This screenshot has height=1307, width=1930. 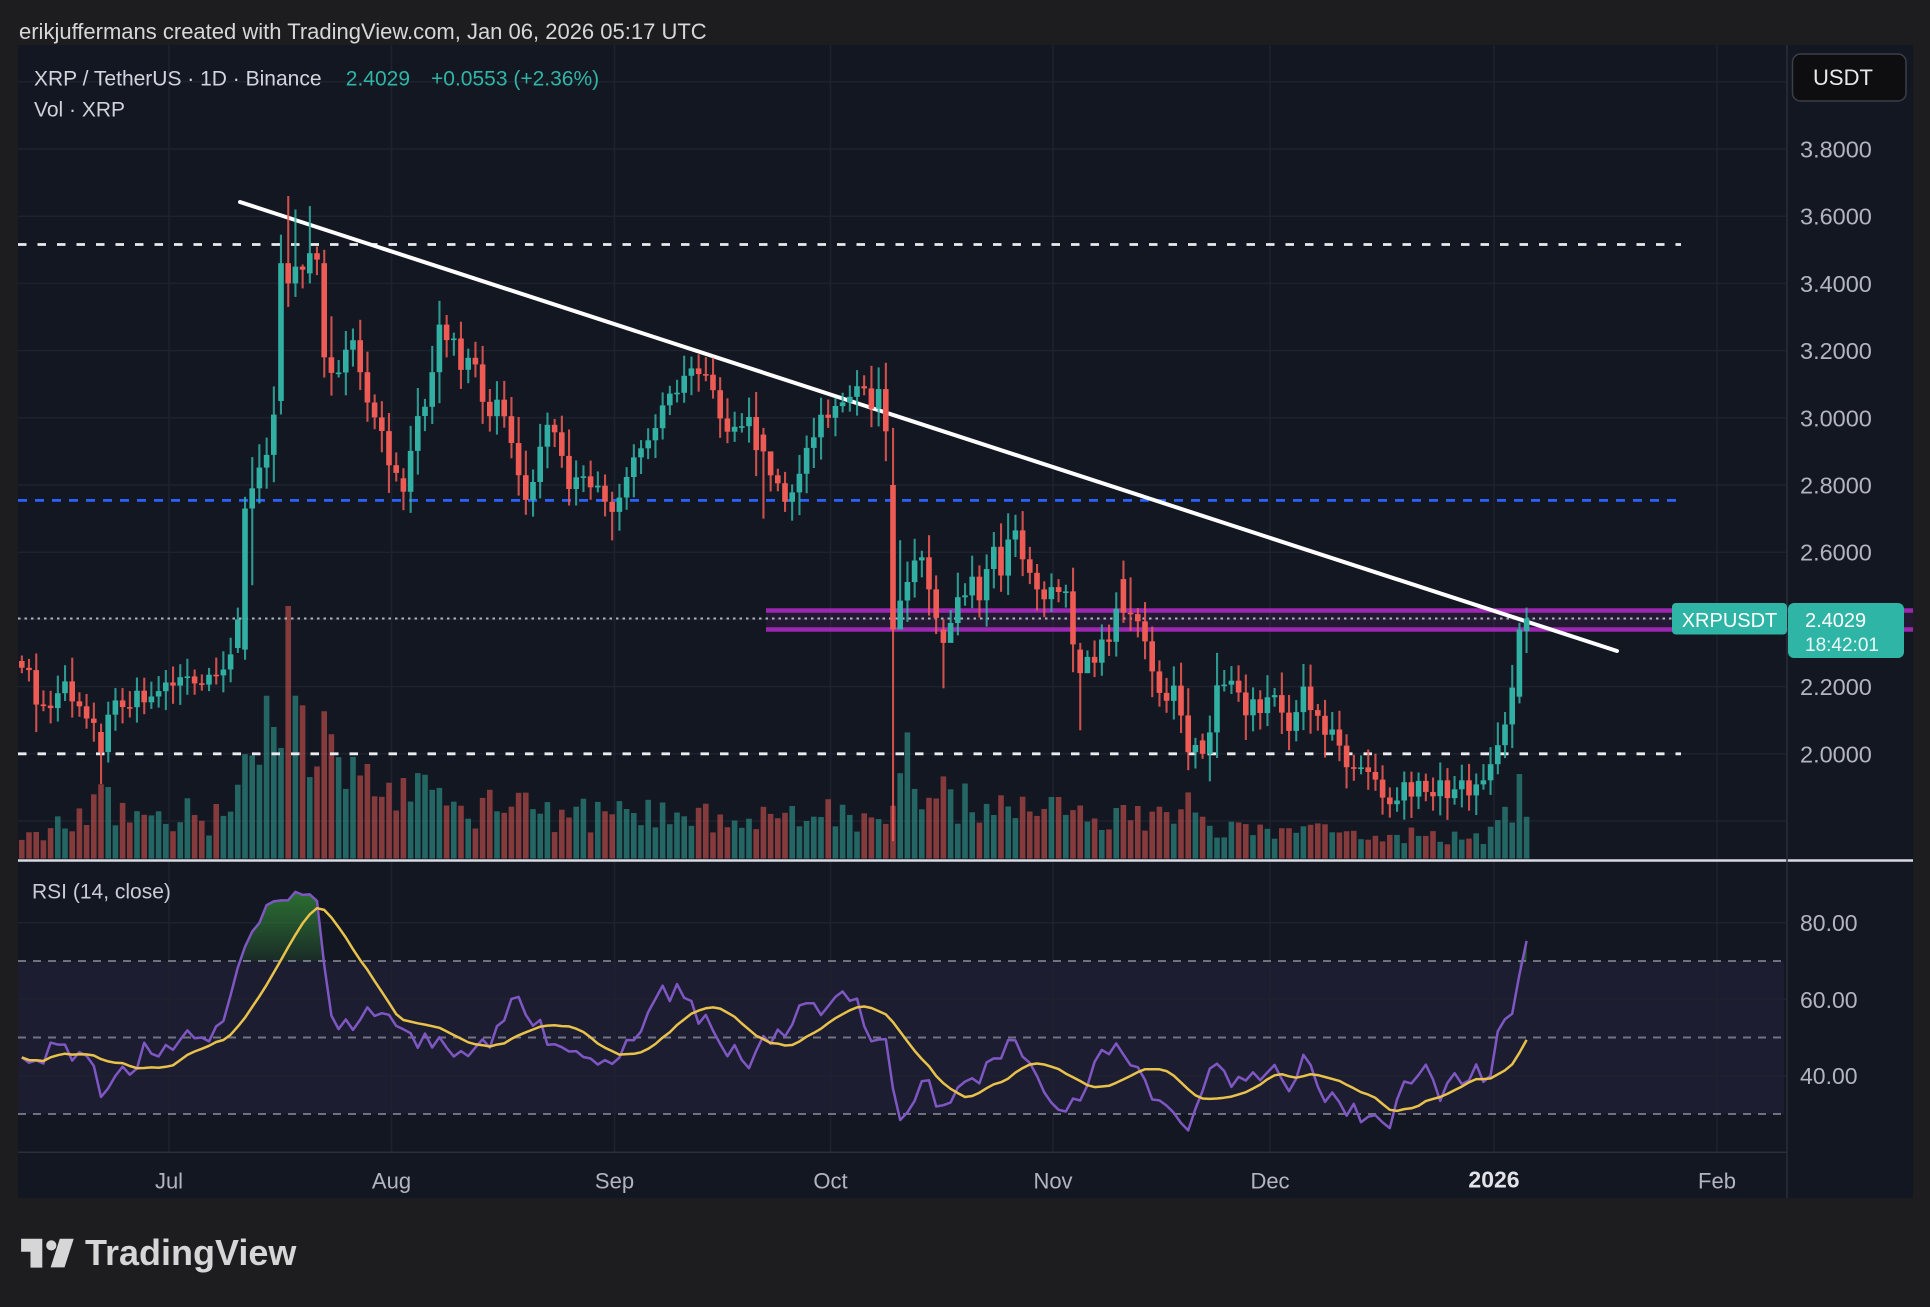 I want to click on svg-text: Dec, so click(x=1269, y=1181).